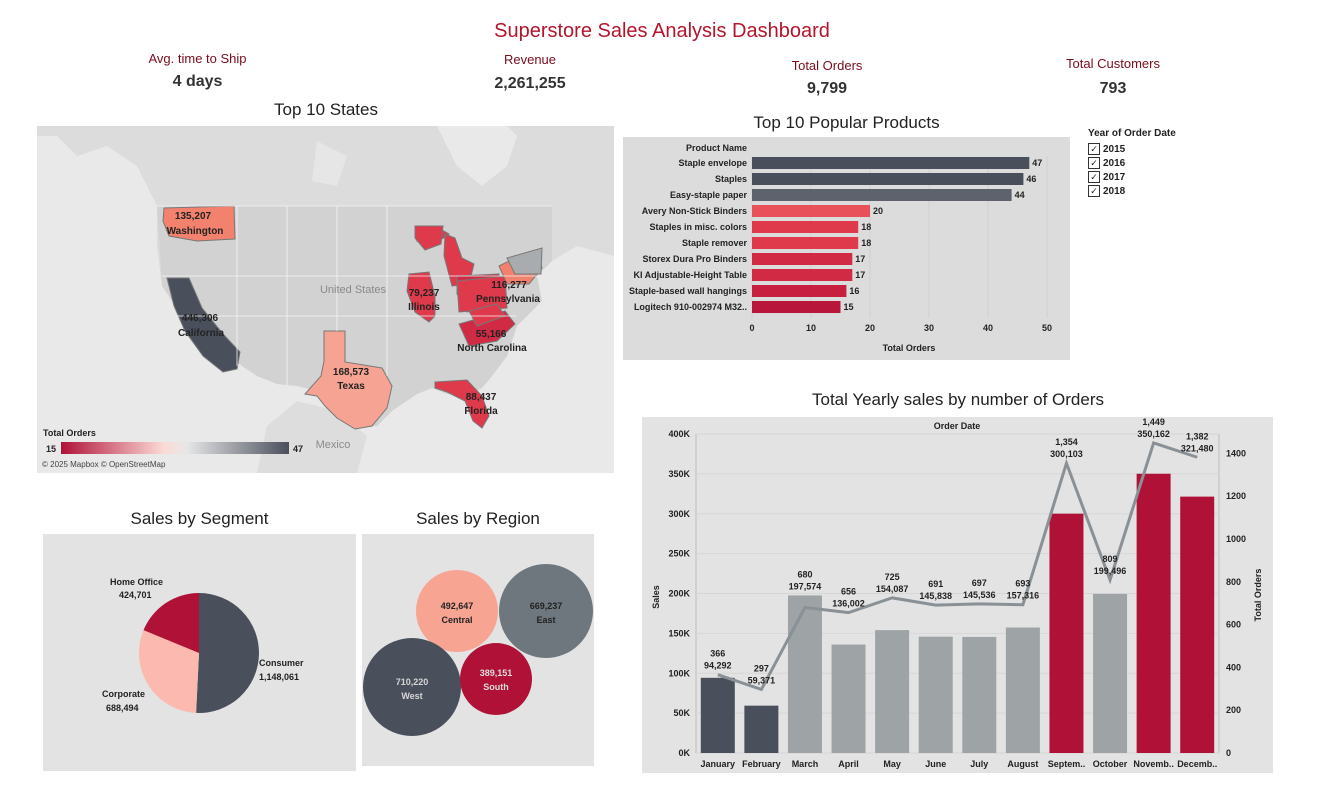 The height and width of the screenshot is (803, 1324). Describe the element at coordinates (1113, 88) in the screenshot. I see `kpi-customers-value: 793` at that location.